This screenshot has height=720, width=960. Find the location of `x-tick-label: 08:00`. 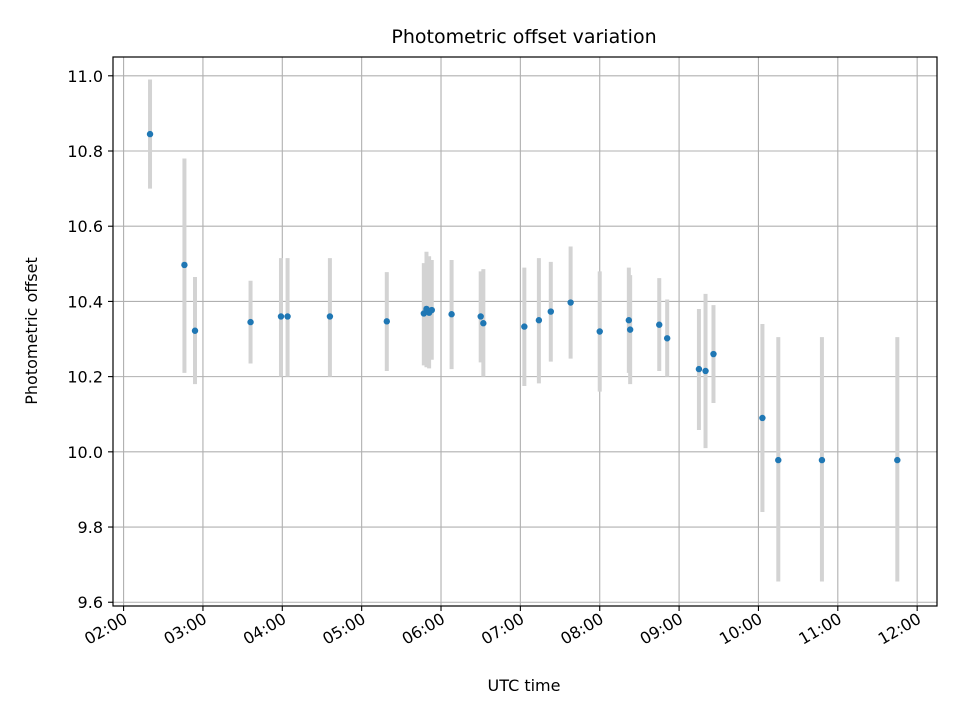

x-tick-label: 08:00 is located at coordinates (581, 629).